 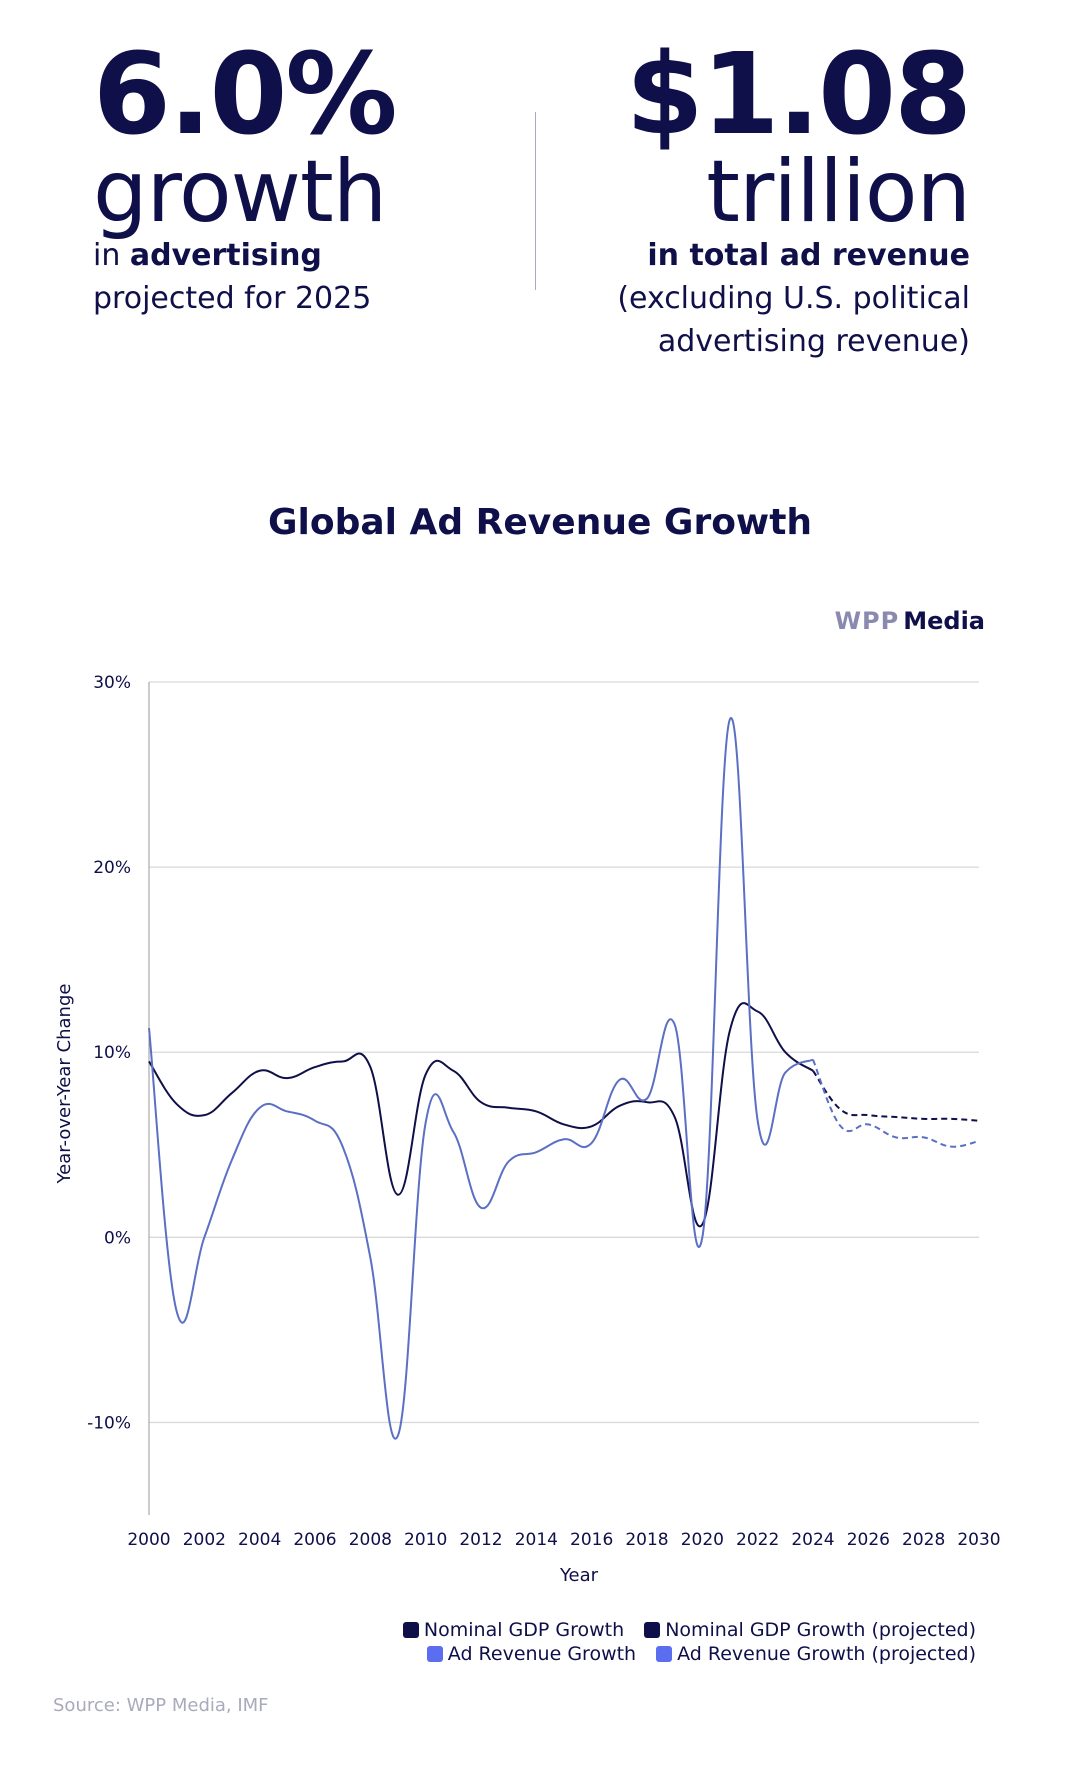 What do you see at coordinates (117, 1238) in the screenshot?
I see `y-tick-label: 0%` at bounding box center [117, 1238].